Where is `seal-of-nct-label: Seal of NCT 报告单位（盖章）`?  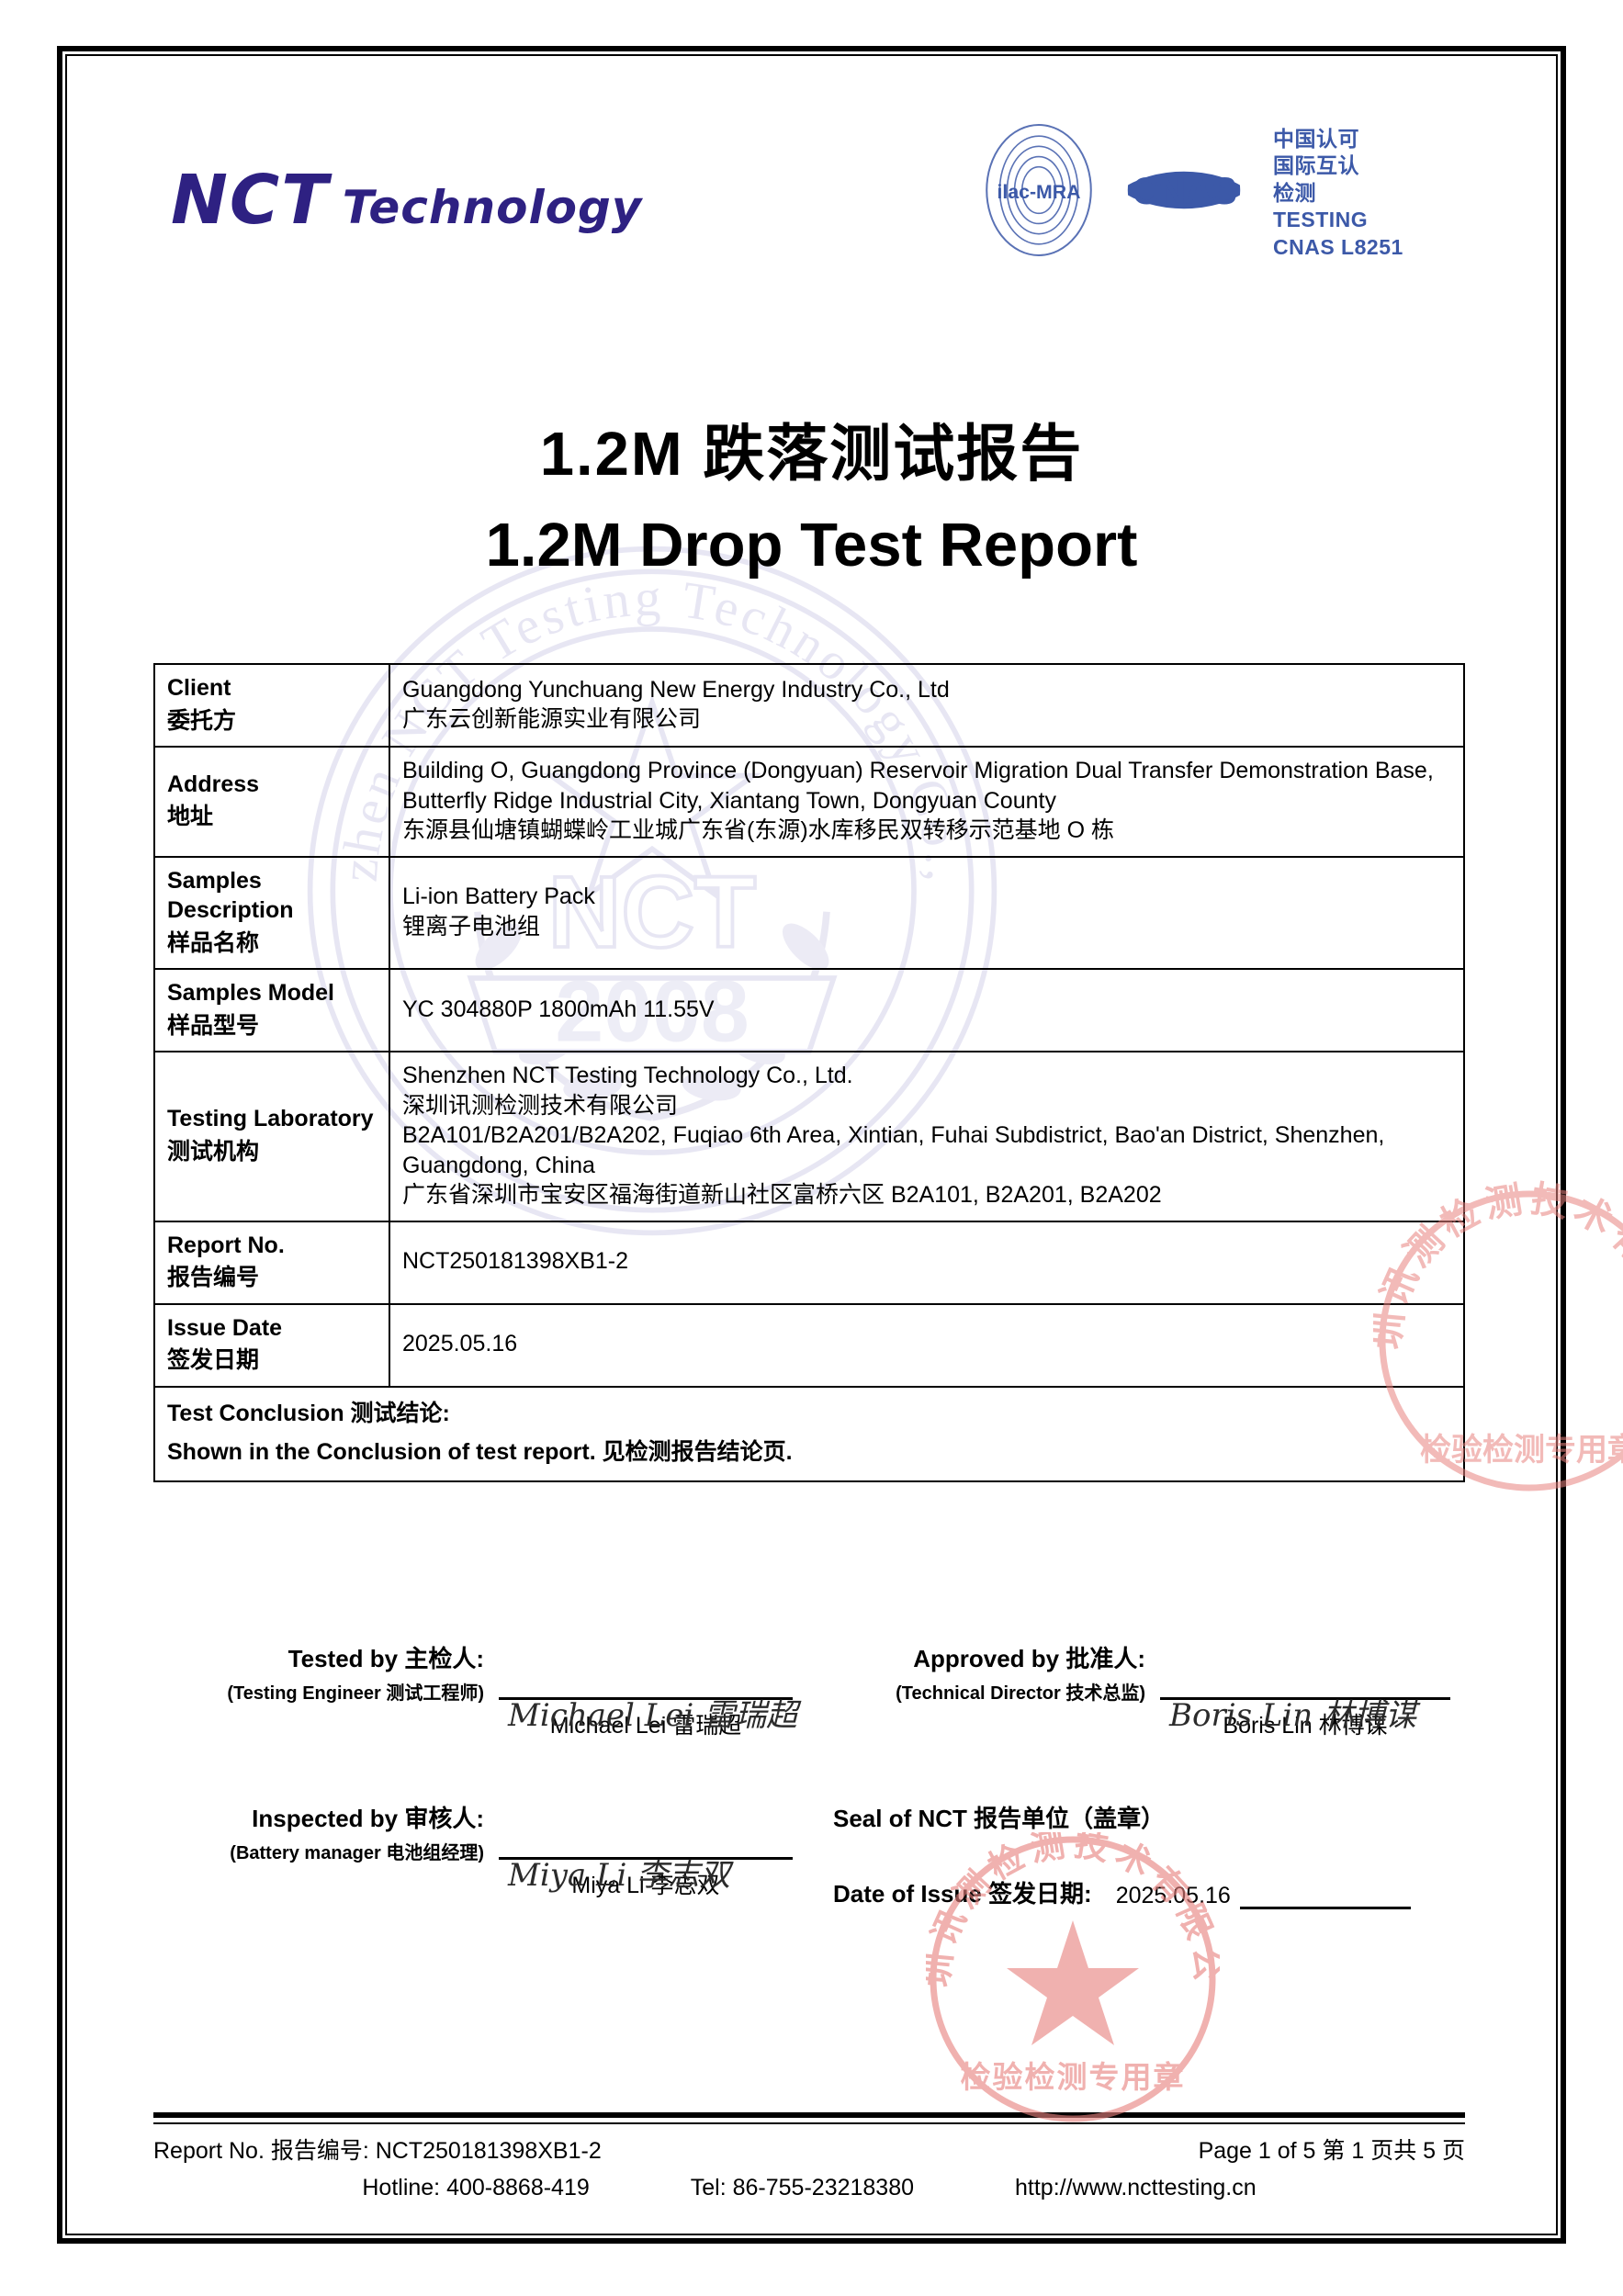
seal-of-nct-label: Seal of NCT 报告单位（盖章） is located at coordinates (1000, 1819).